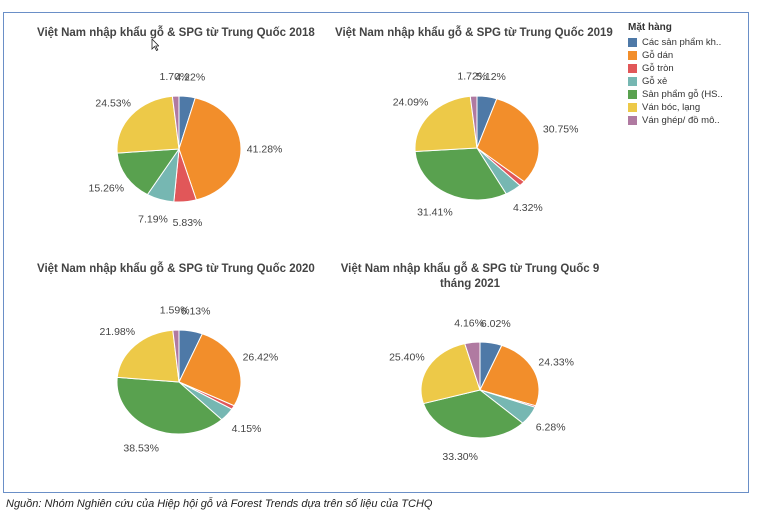 Image resolution: width=765 pixels, height=517 pixels. Describe the element at coordinates (671, 107) in the screenshot. I see `legend-label: Ván bóc, lạng` at that location.